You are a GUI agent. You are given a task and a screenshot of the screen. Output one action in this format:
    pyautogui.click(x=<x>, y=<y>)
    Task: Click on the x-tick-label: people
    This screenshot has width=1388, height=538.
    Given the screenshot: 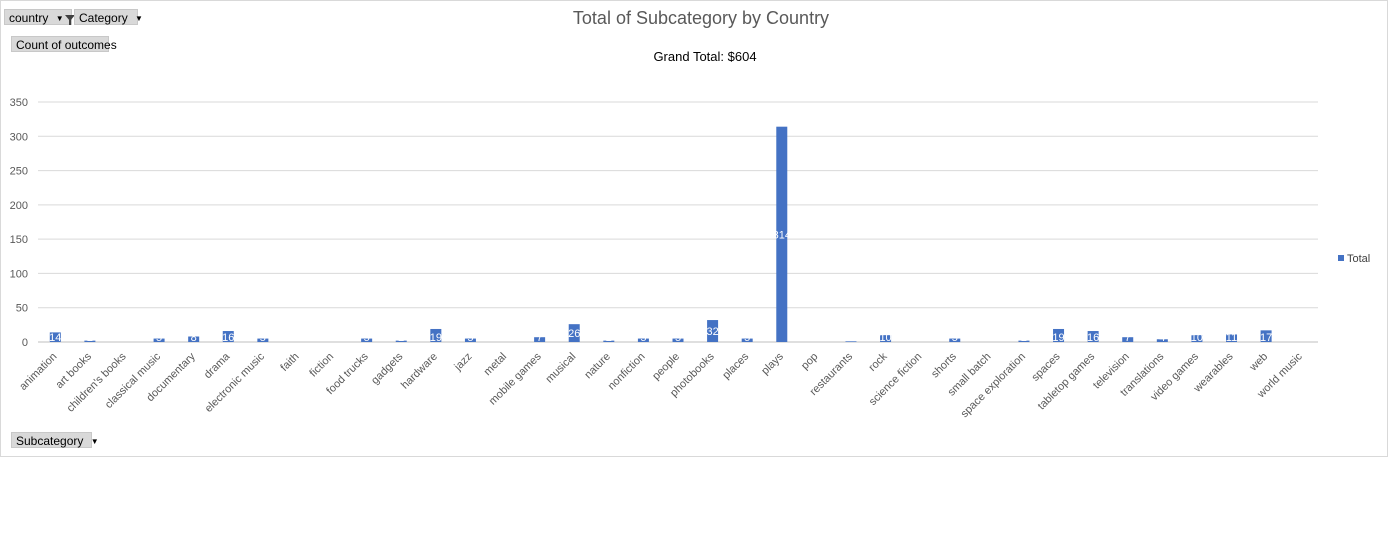 What is the action you would take?
    pyautogui.click(x=666, y=367)
    